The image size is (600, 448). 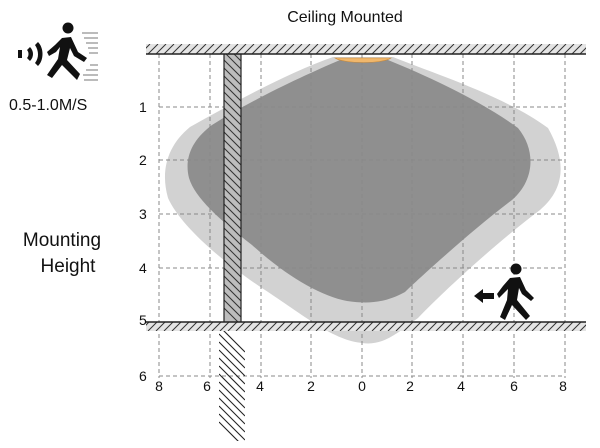 I want to click on y-tick-label: 2, so click(x=143, y=160).